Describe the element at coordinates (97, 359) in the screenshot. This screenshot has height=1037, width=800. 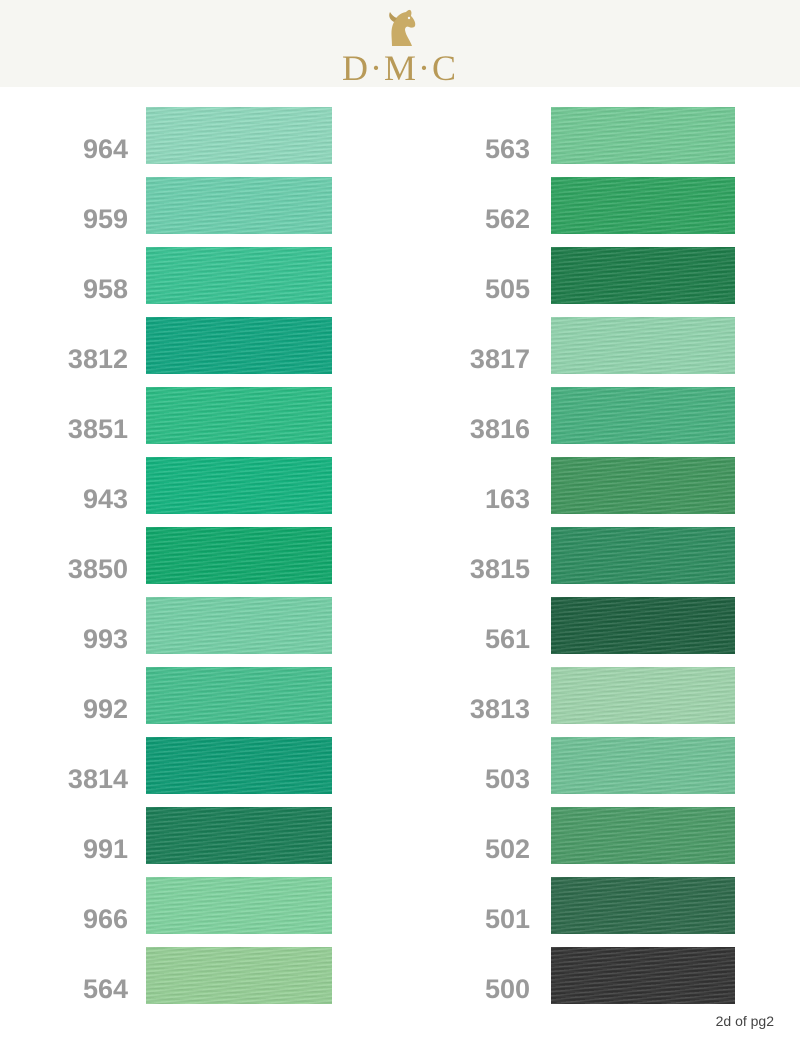
I see `color-code: 3812` at that location.